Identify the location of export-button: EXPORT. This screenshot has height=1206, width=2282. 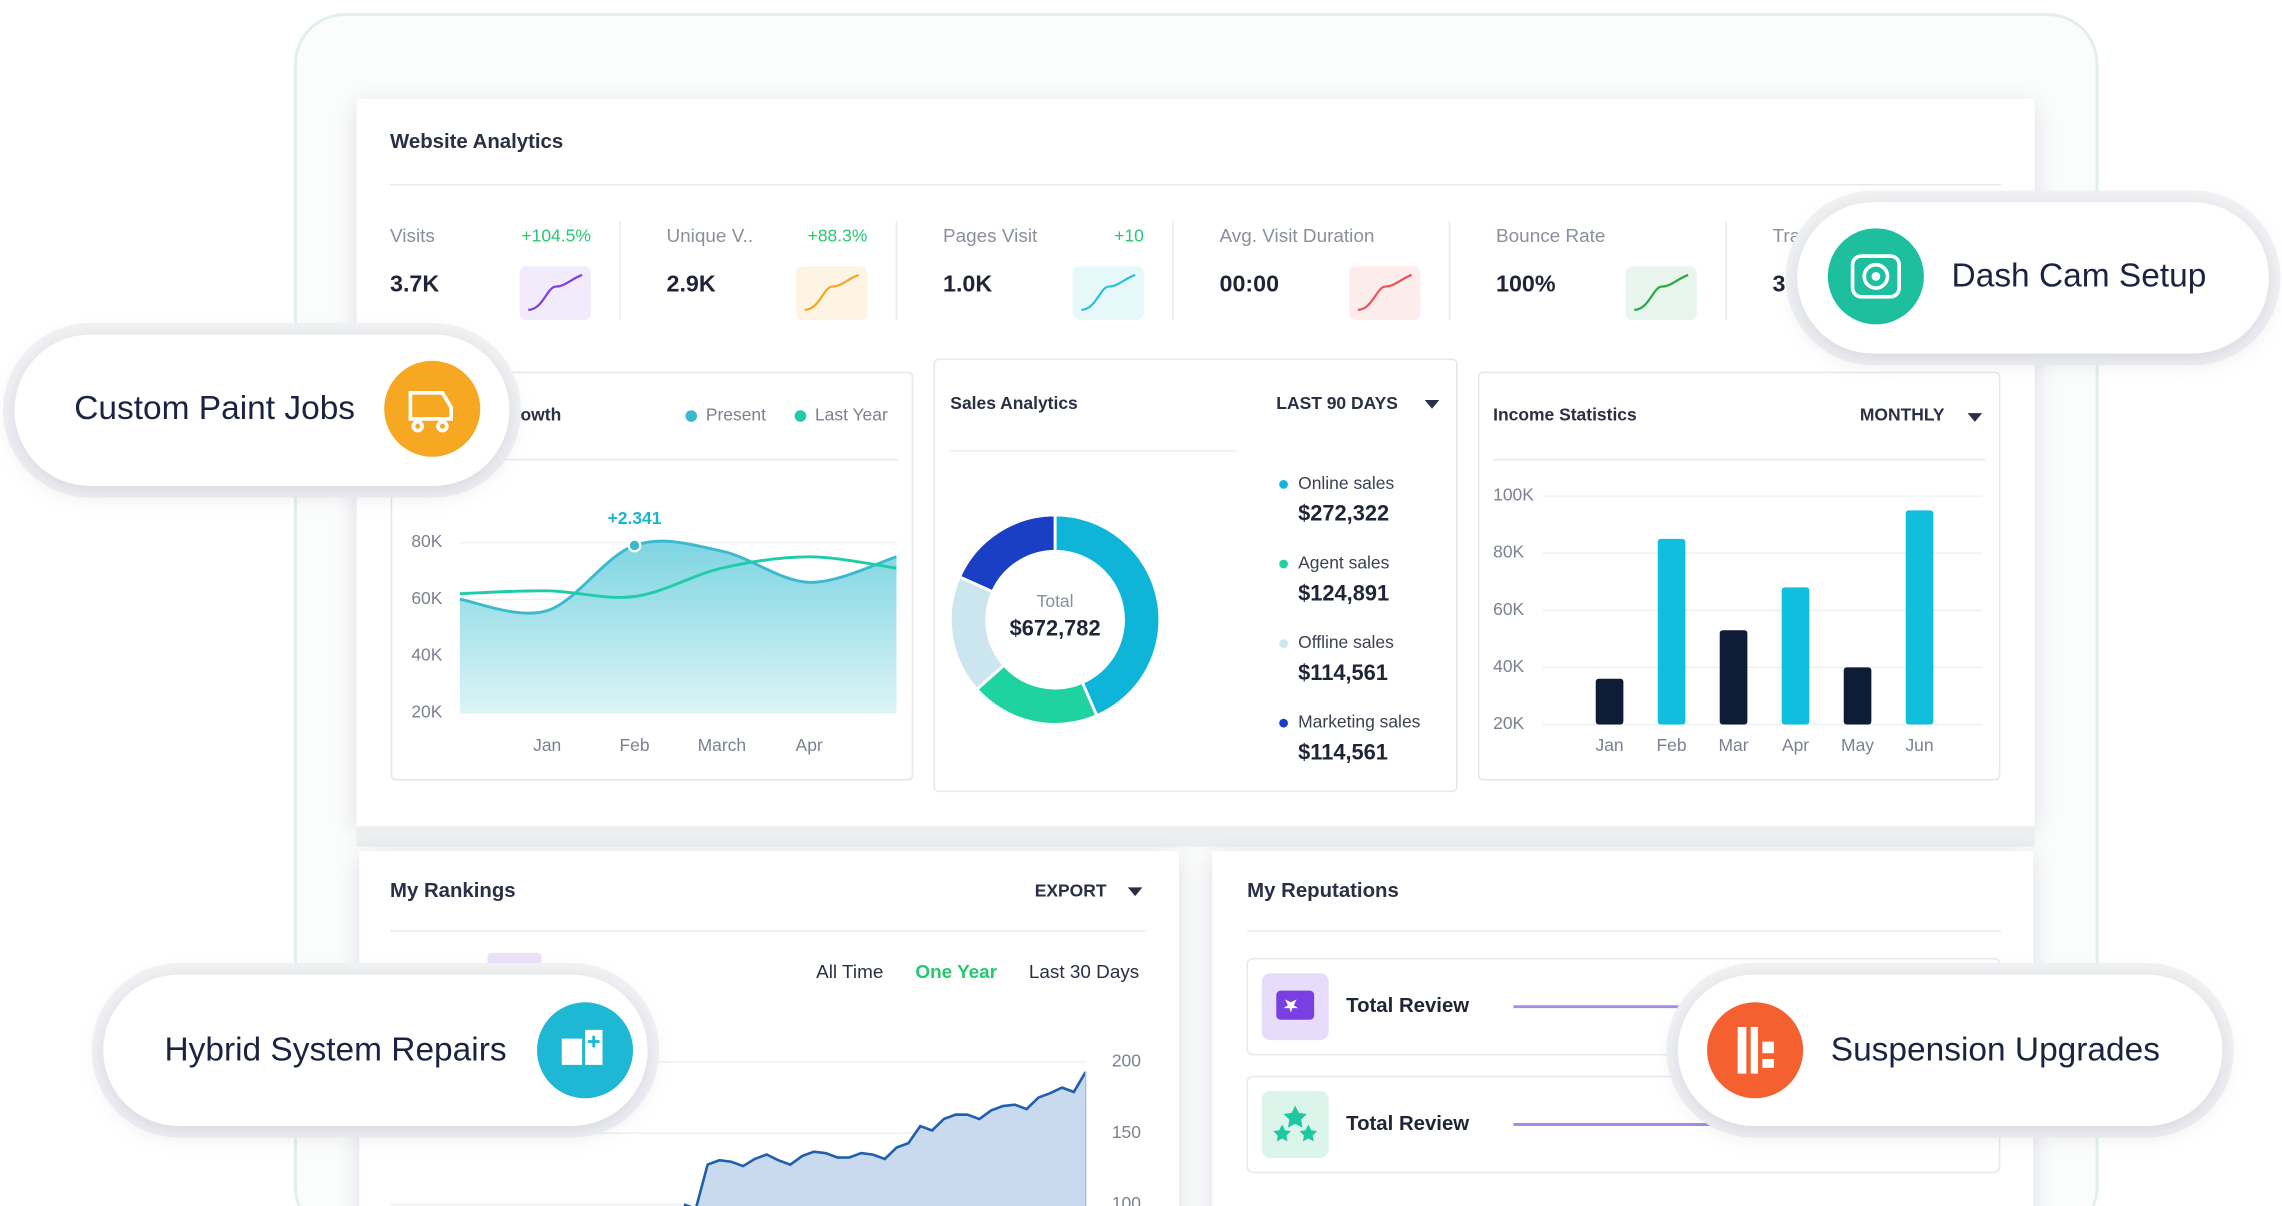
(1071, 890).